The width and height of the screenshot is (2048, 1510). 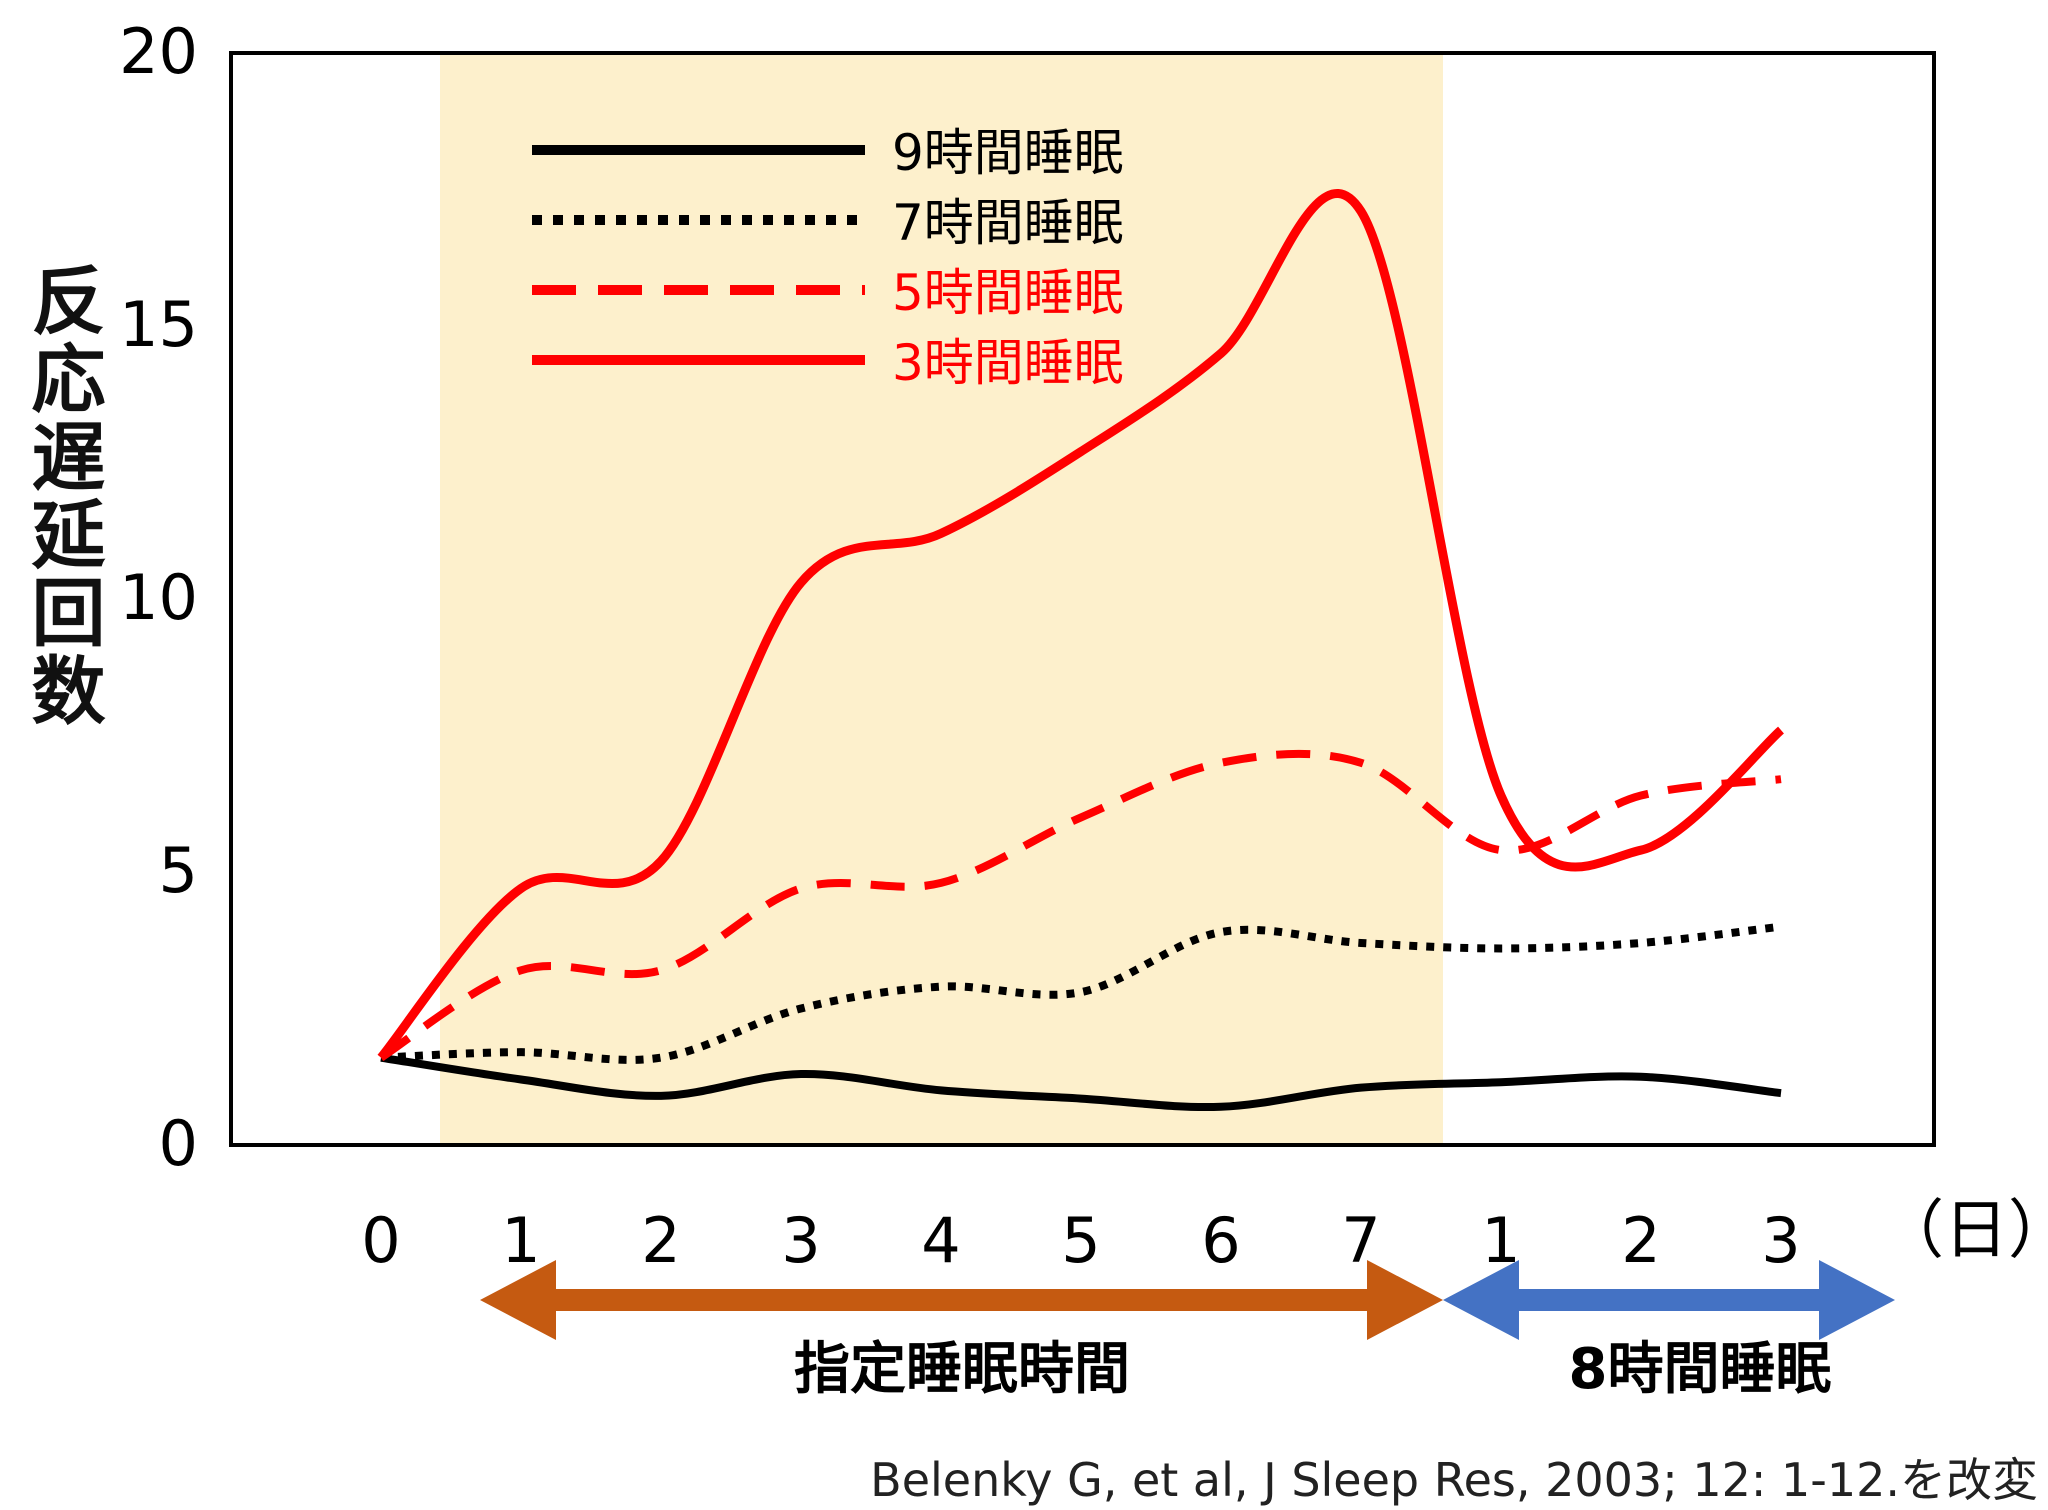 I want to click on y-axis-ticks: 0 5 10 15 20, so click(x=158, y=597).